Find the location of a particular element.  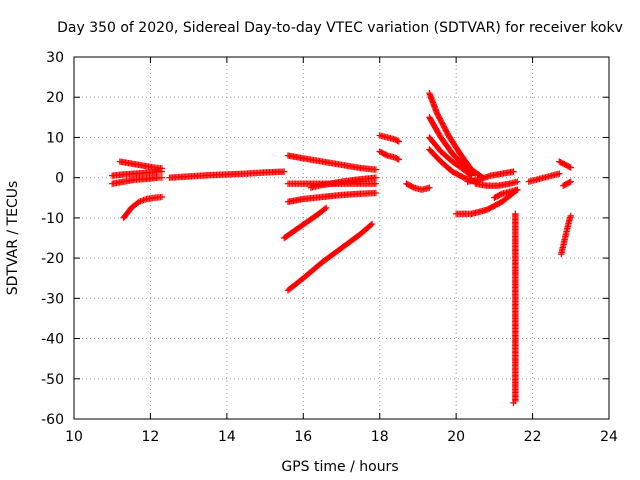

x-tick-label: 10 is located at coordinates (74, 437).